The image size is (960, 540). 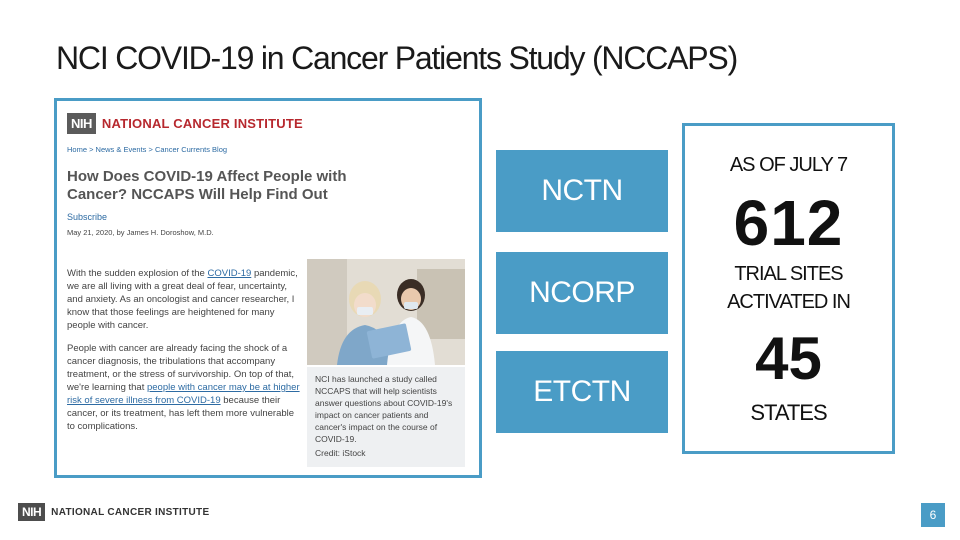 What do you see at coordinates (202, 123) in the screenshot?
I see `institute-name: NATIONAL CANCER INSTITUTE` at bounding box center [202, 123].